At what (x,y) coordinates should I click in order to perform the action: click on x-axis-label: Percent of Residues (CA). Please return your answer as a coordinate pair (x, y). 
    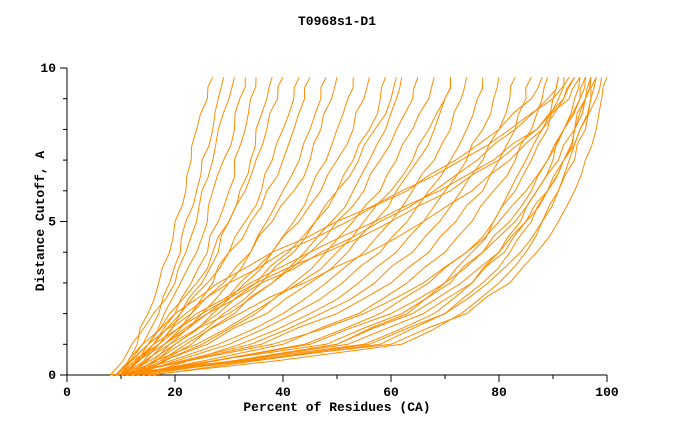
    Looking at the image, I should click on (337, 407).